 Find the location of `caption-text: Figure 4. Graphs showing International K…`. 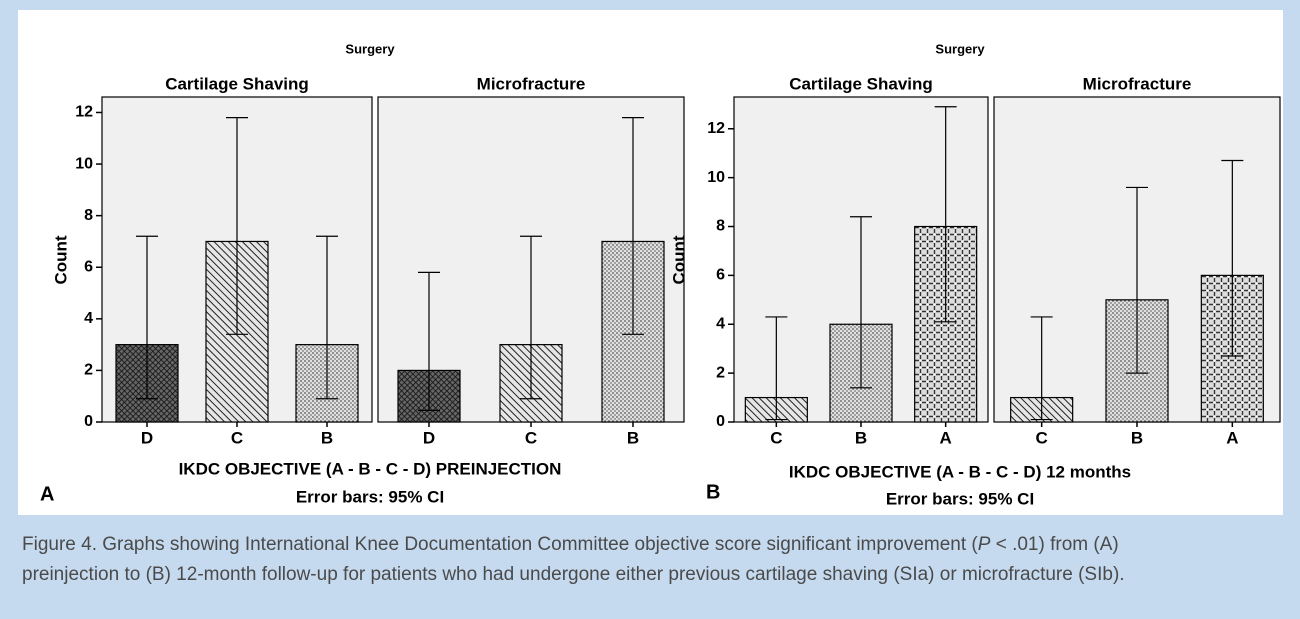

caption-text: Figure 4. Graphs showing International K… is located at coordinates (500, 544).